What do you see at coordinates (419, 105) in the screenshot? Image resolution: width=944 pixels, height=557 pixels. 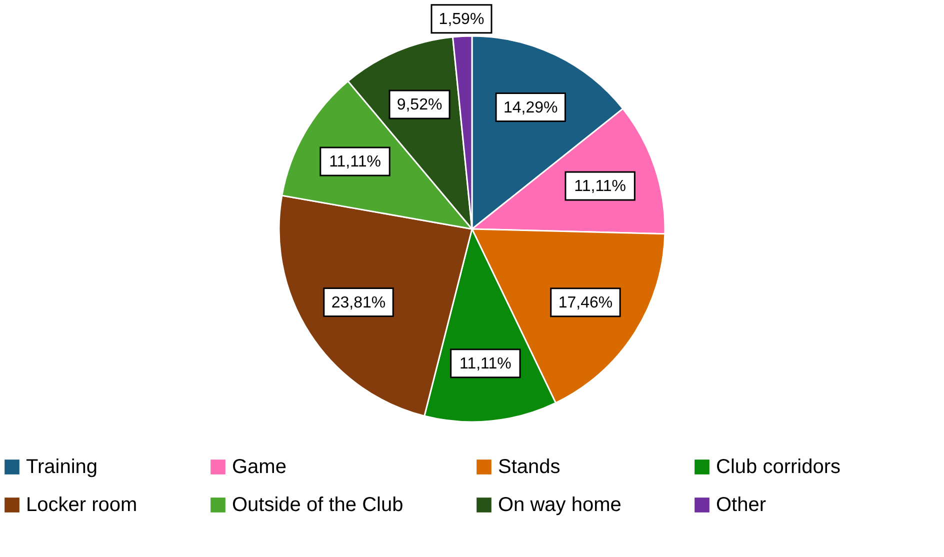 I see `data-label: 9,52%` at bounding box center [419, 105].